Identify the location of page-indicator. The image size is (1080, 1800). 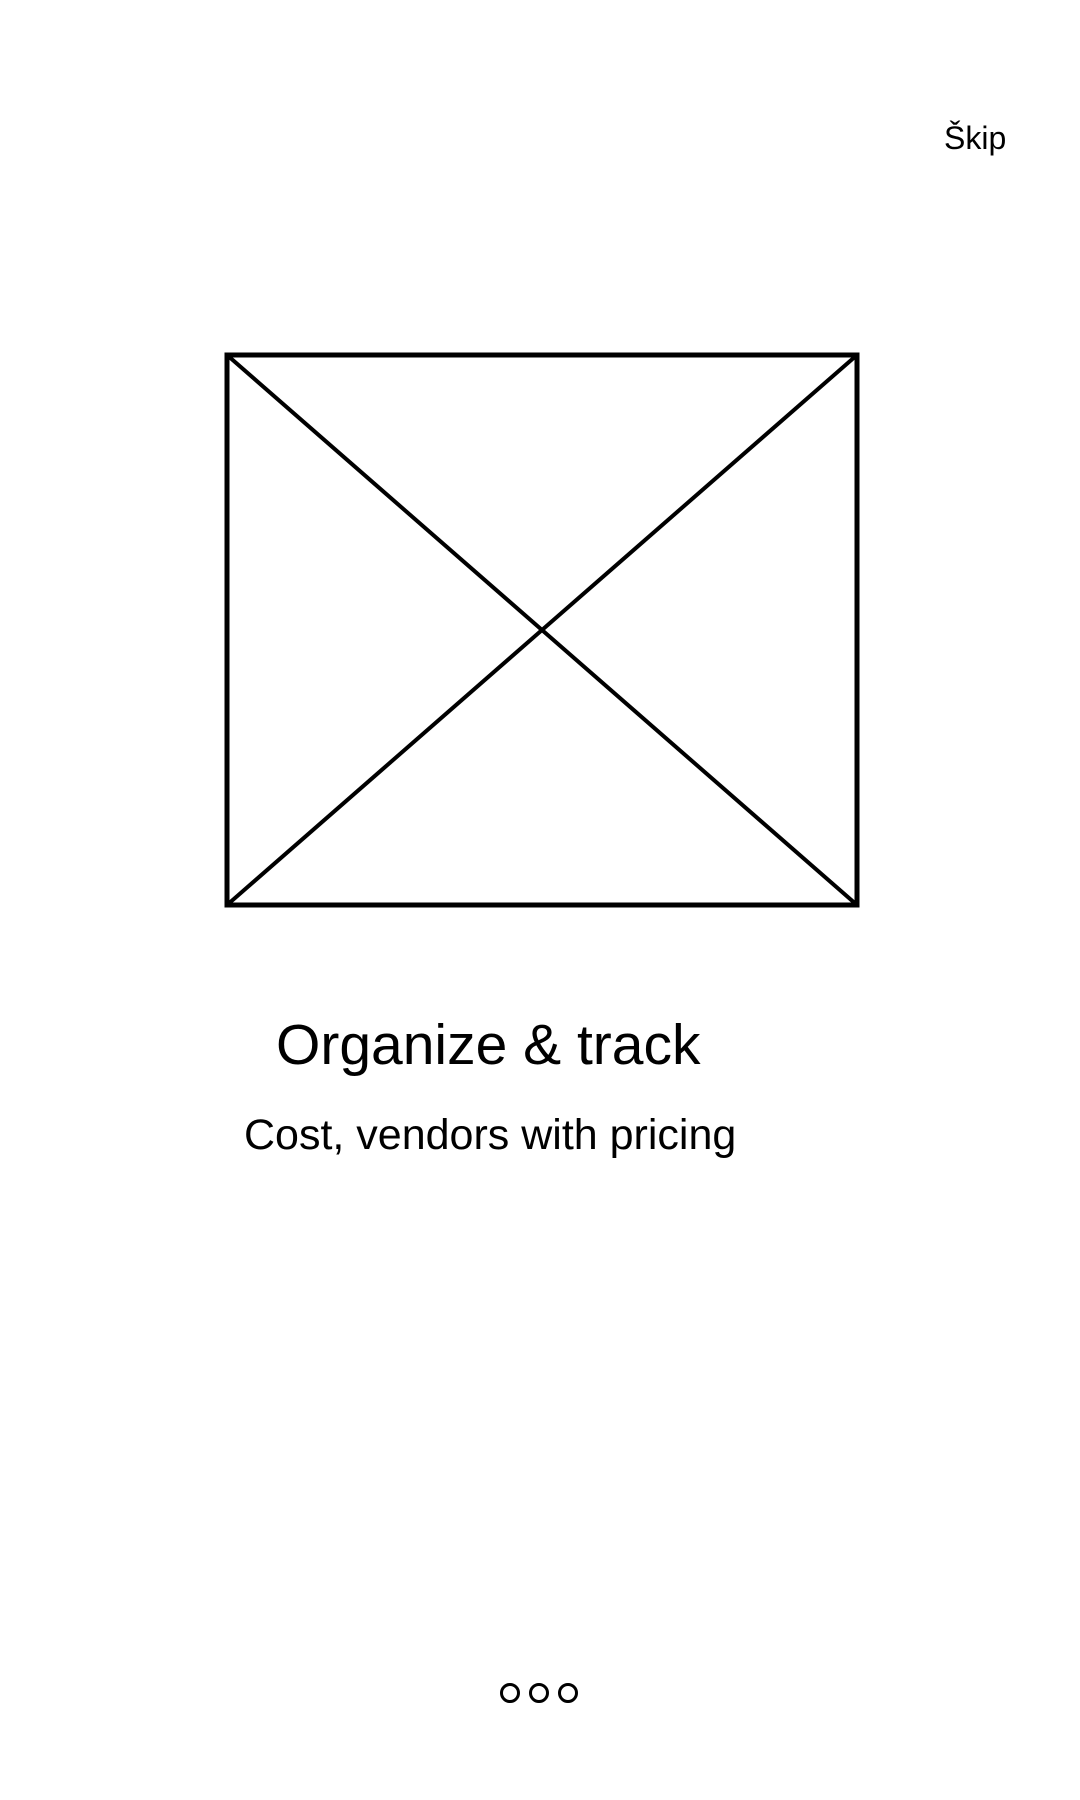
(539, 1693).